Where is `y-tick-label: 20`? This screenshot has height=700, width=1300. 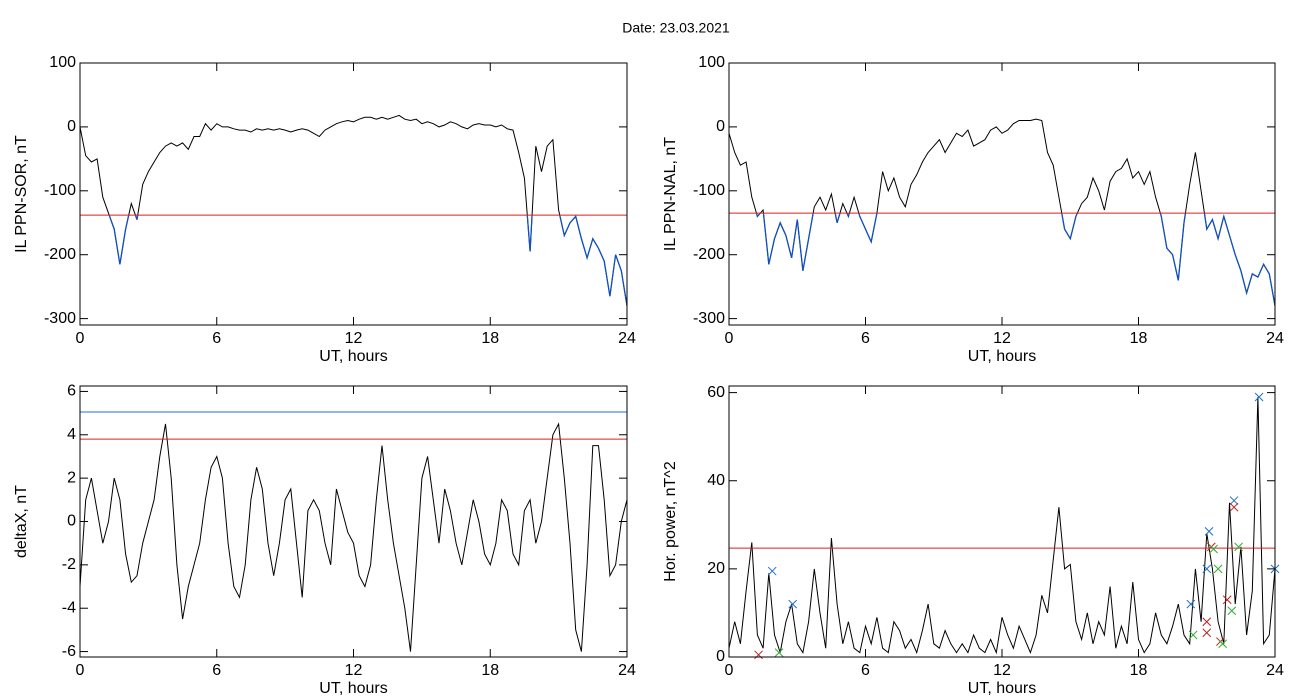
y-tick-label: 20 is located at coordinates (716, 568).